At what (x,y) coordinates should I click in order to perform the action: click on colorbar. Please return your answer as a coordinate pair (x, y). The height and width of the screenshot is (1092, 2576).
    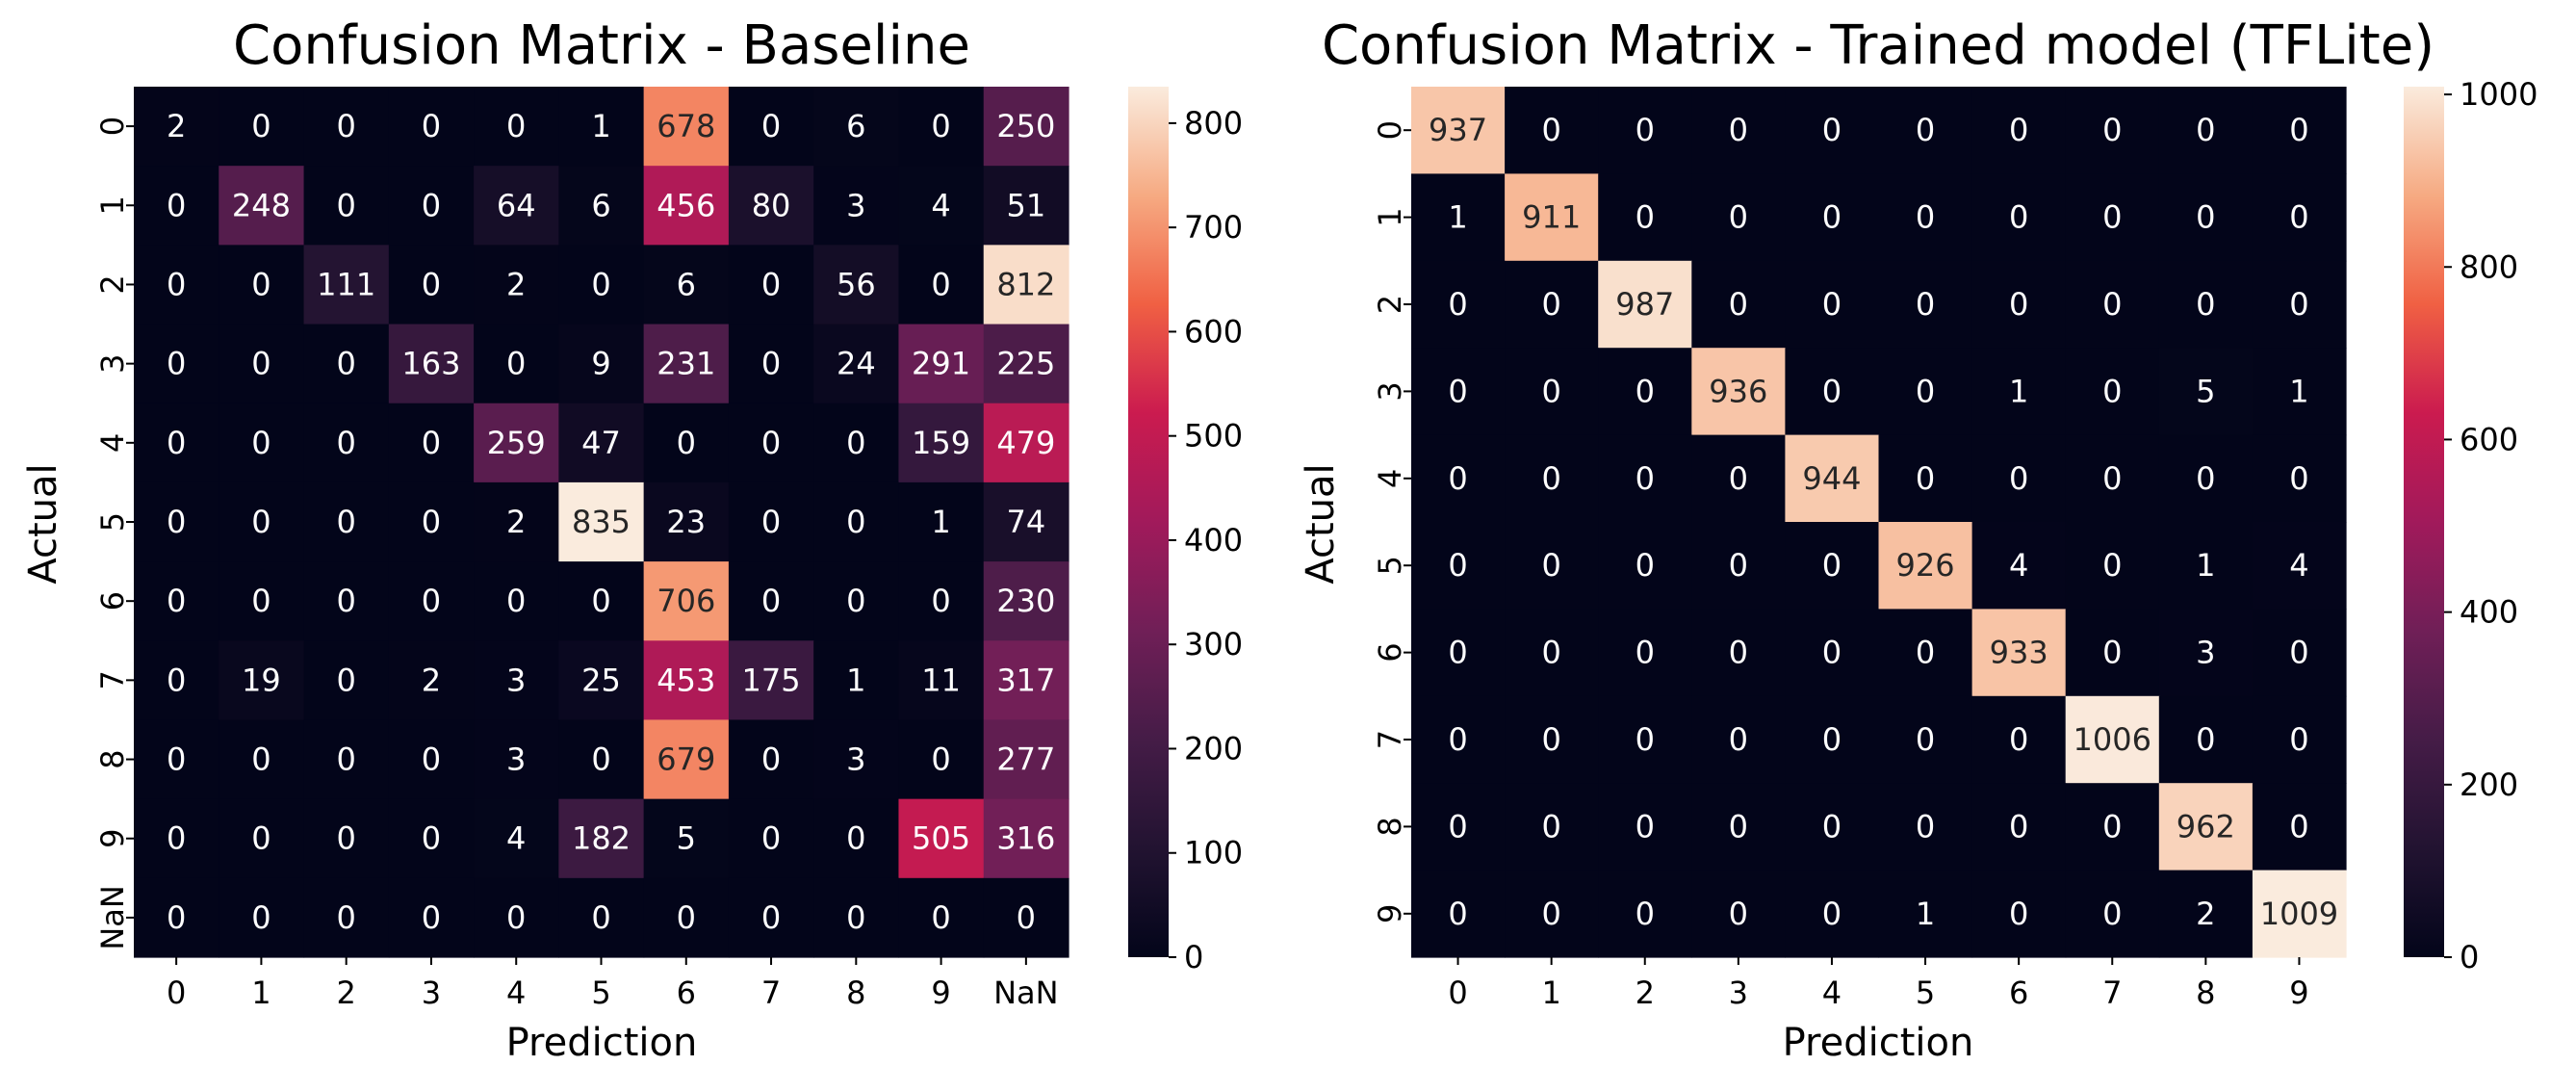
    Looking at the image, I should click on (1149, 522).